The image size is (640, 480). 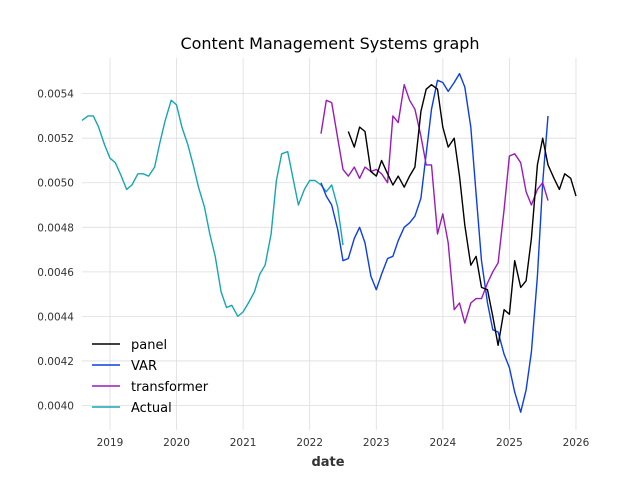 I want to click on legend-label: VAR, so click(x=144, y=366).